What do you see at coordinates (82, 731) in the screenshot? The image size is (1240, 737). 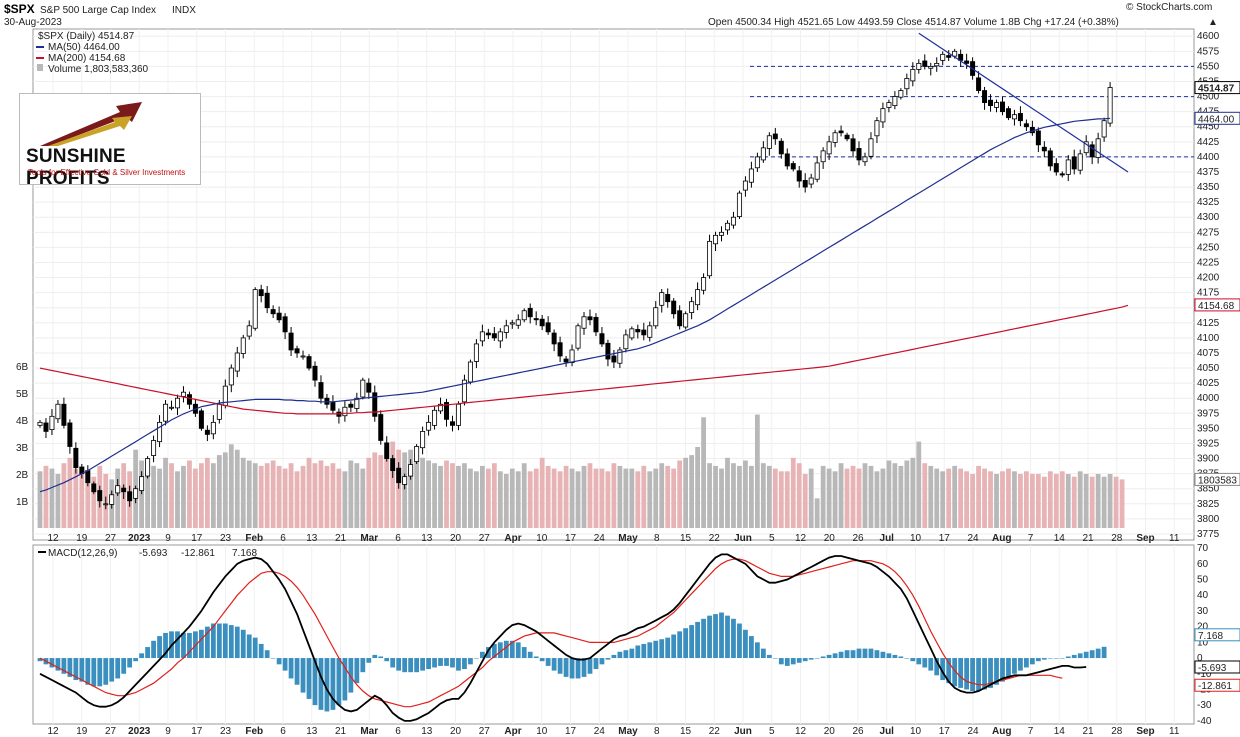 I see `x-tick-label-macd: 19` at bounding box center [82, 731].